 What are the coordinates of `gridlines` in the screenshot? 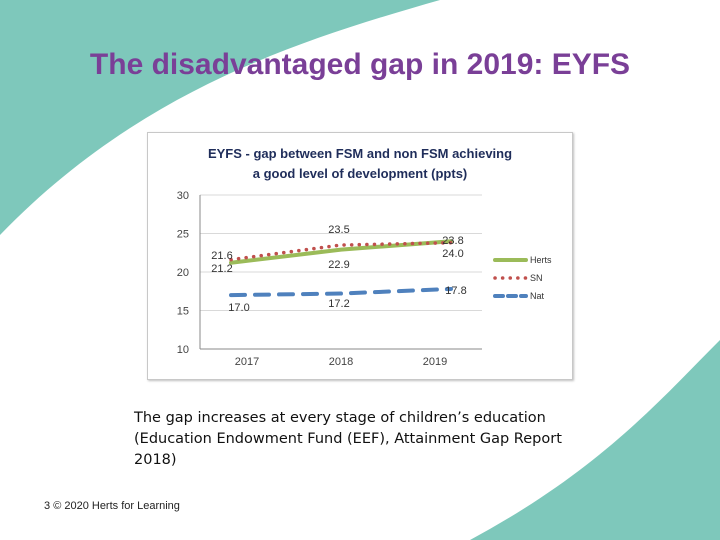 It's located at (341, 272).